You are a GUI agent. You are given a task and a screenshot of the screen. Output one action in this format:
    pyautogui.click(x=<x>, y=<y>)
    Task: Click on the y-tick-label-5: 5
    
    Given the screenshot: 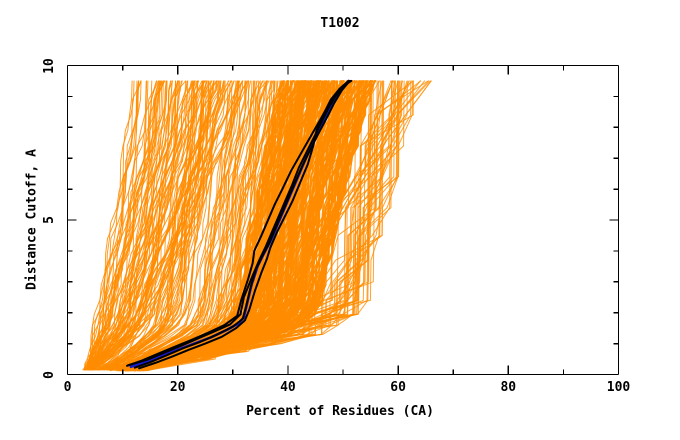 What is the action you would take?
    pyautogui.click(x=49, y=220)
    